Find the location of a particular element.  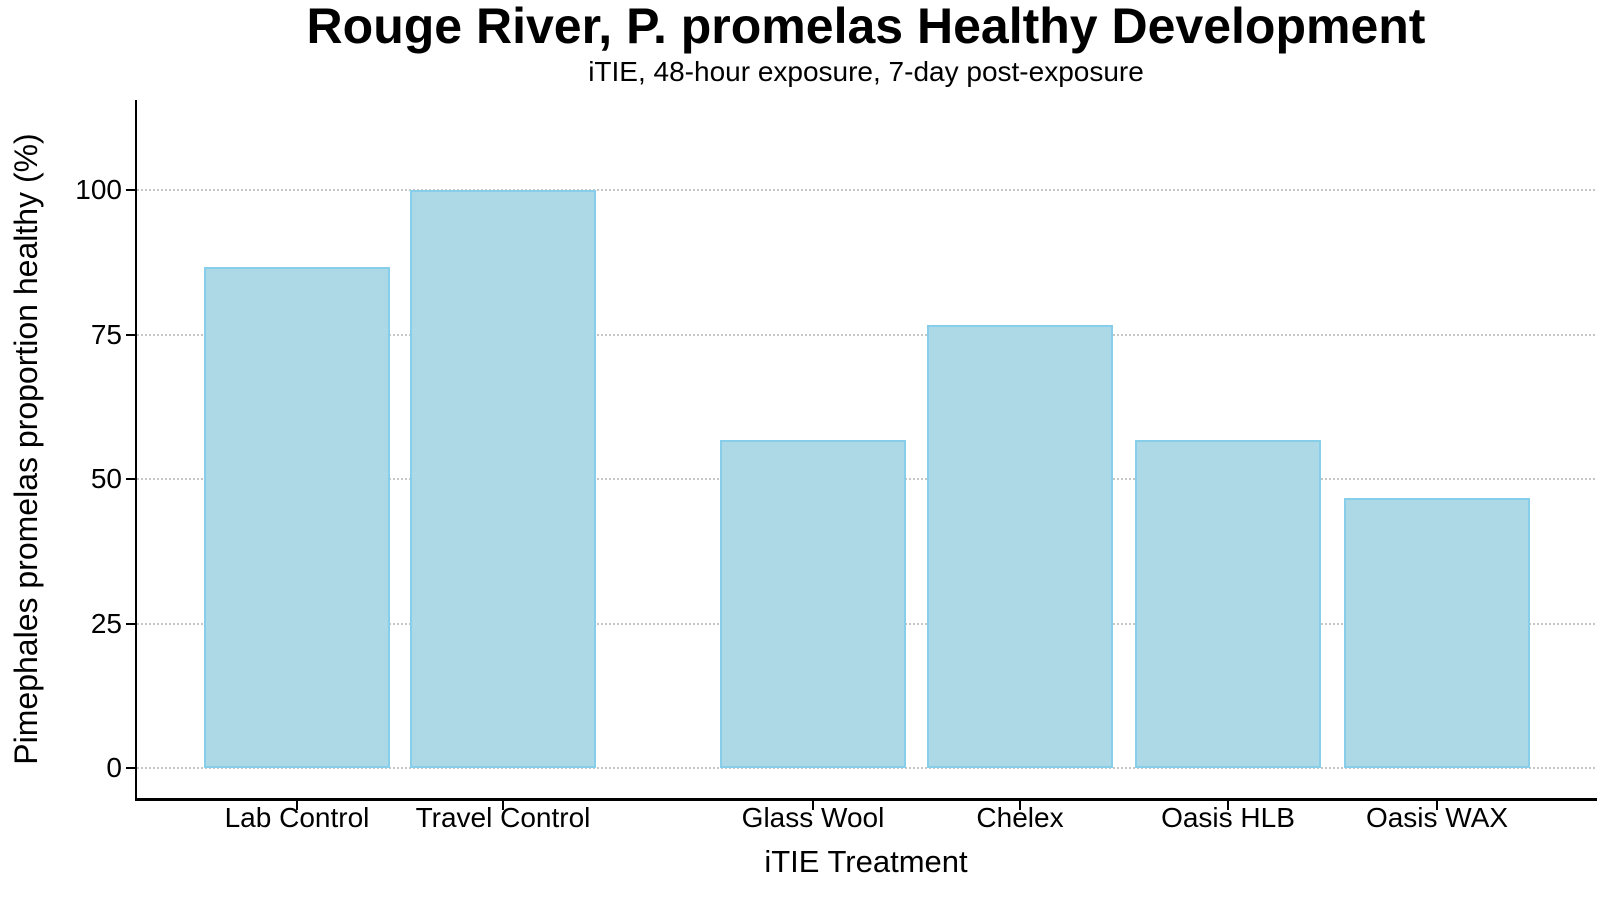

bar-glass-wool is located at coordinates (813, 604).